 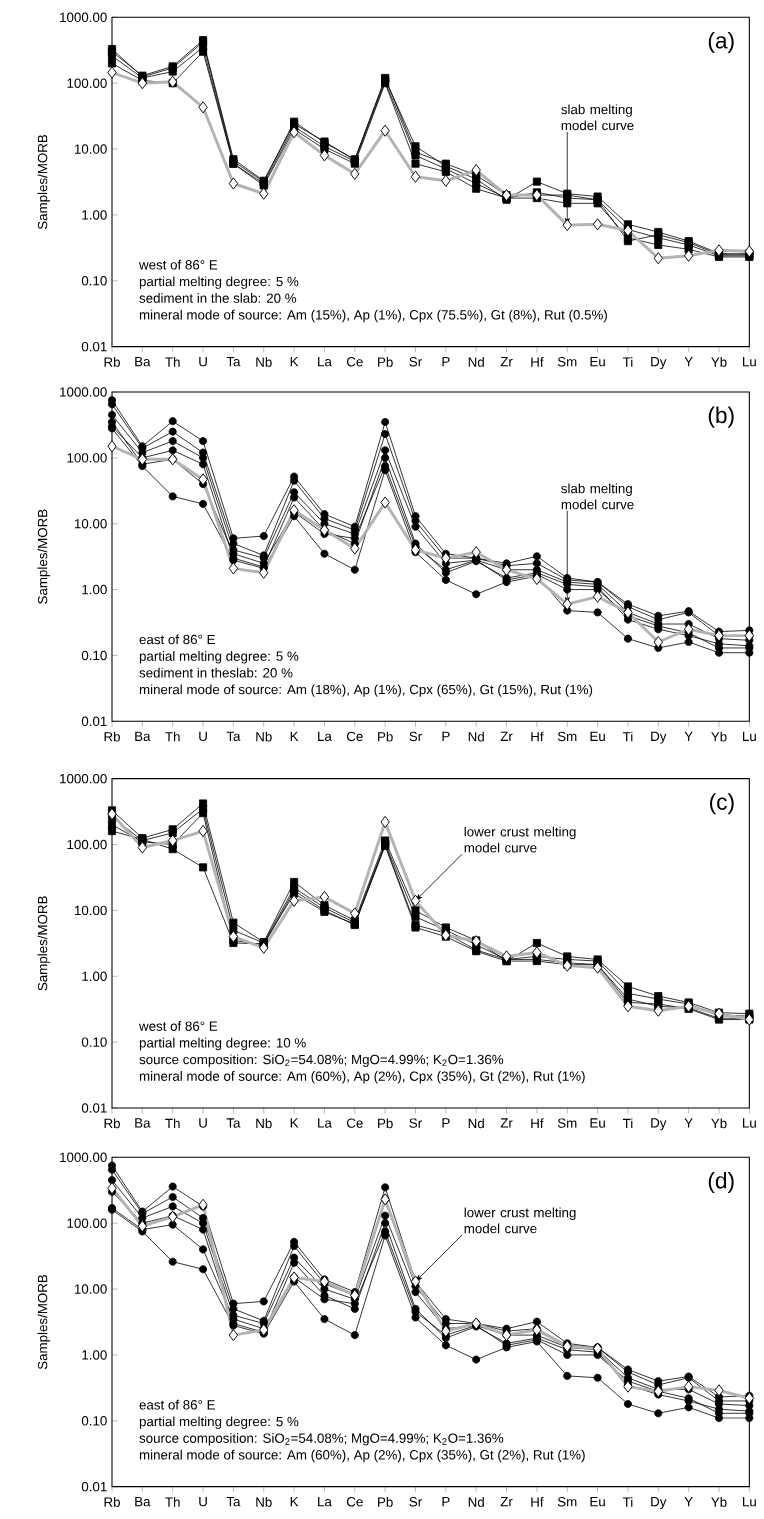 What do you see at coordinates (446, 736) in the screenshot?
I see `x-tick-label: P` at bounding box center [446, 736].